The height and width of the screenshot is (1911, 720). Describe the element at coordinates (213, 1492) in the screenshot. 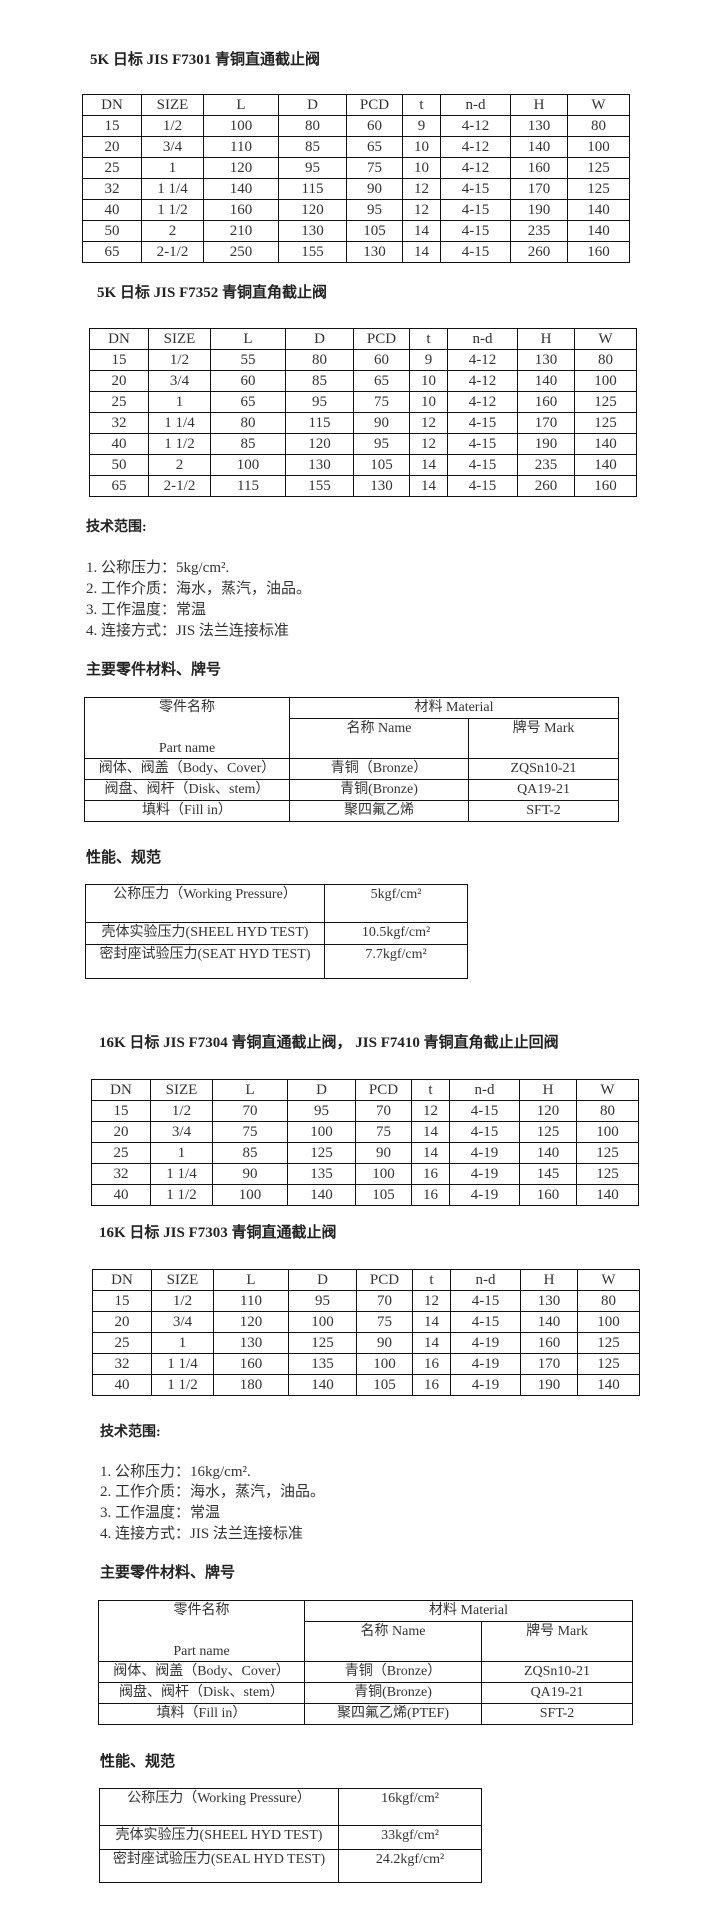

I see `tech-item: 2. 工作介质：海水，蒸汽，油品。` at that location.